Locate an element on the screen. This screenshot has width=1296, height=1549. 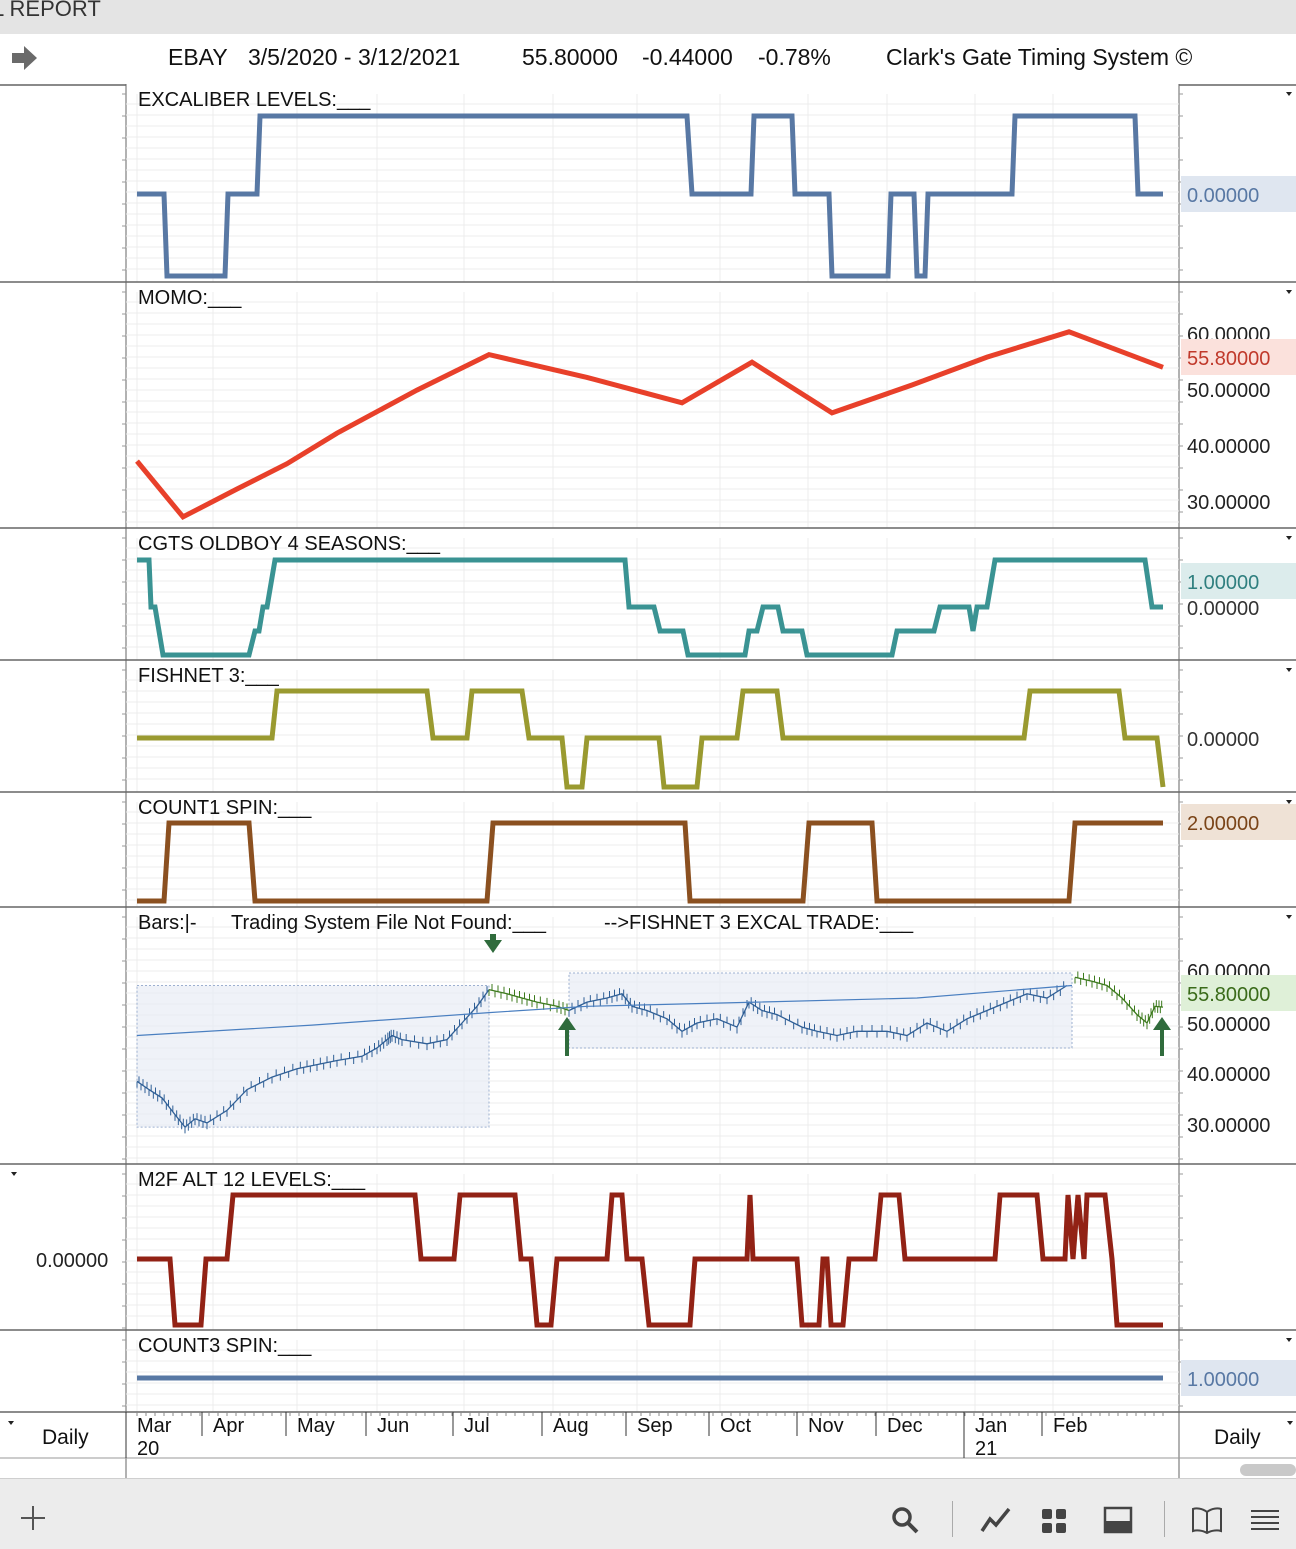
pane-title: CGTS OLDBOY 4 SEASONS:___ is located at coordinates (289, 544).